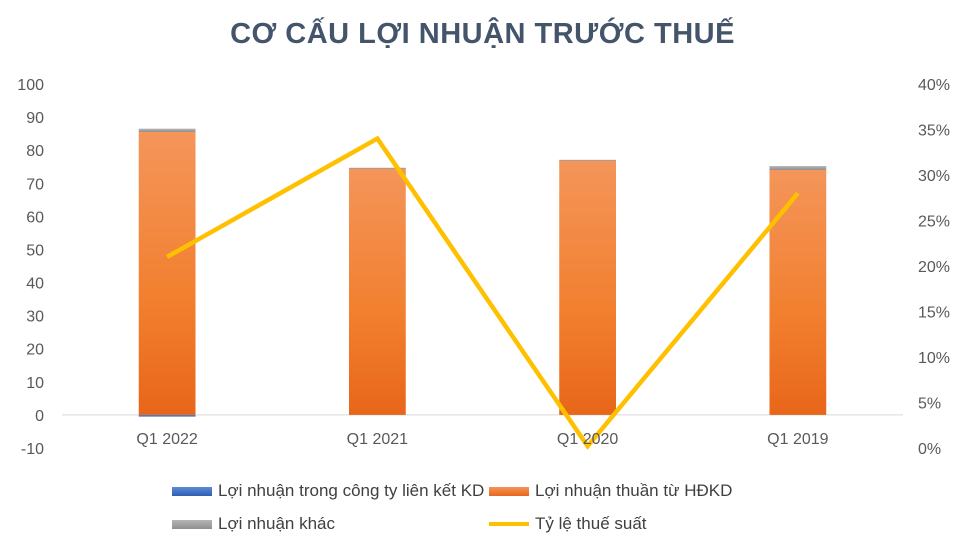  Describe the element at coordinates (934, 131) in the screenshot. I see `y-right-tick-label: 35%` at that location.